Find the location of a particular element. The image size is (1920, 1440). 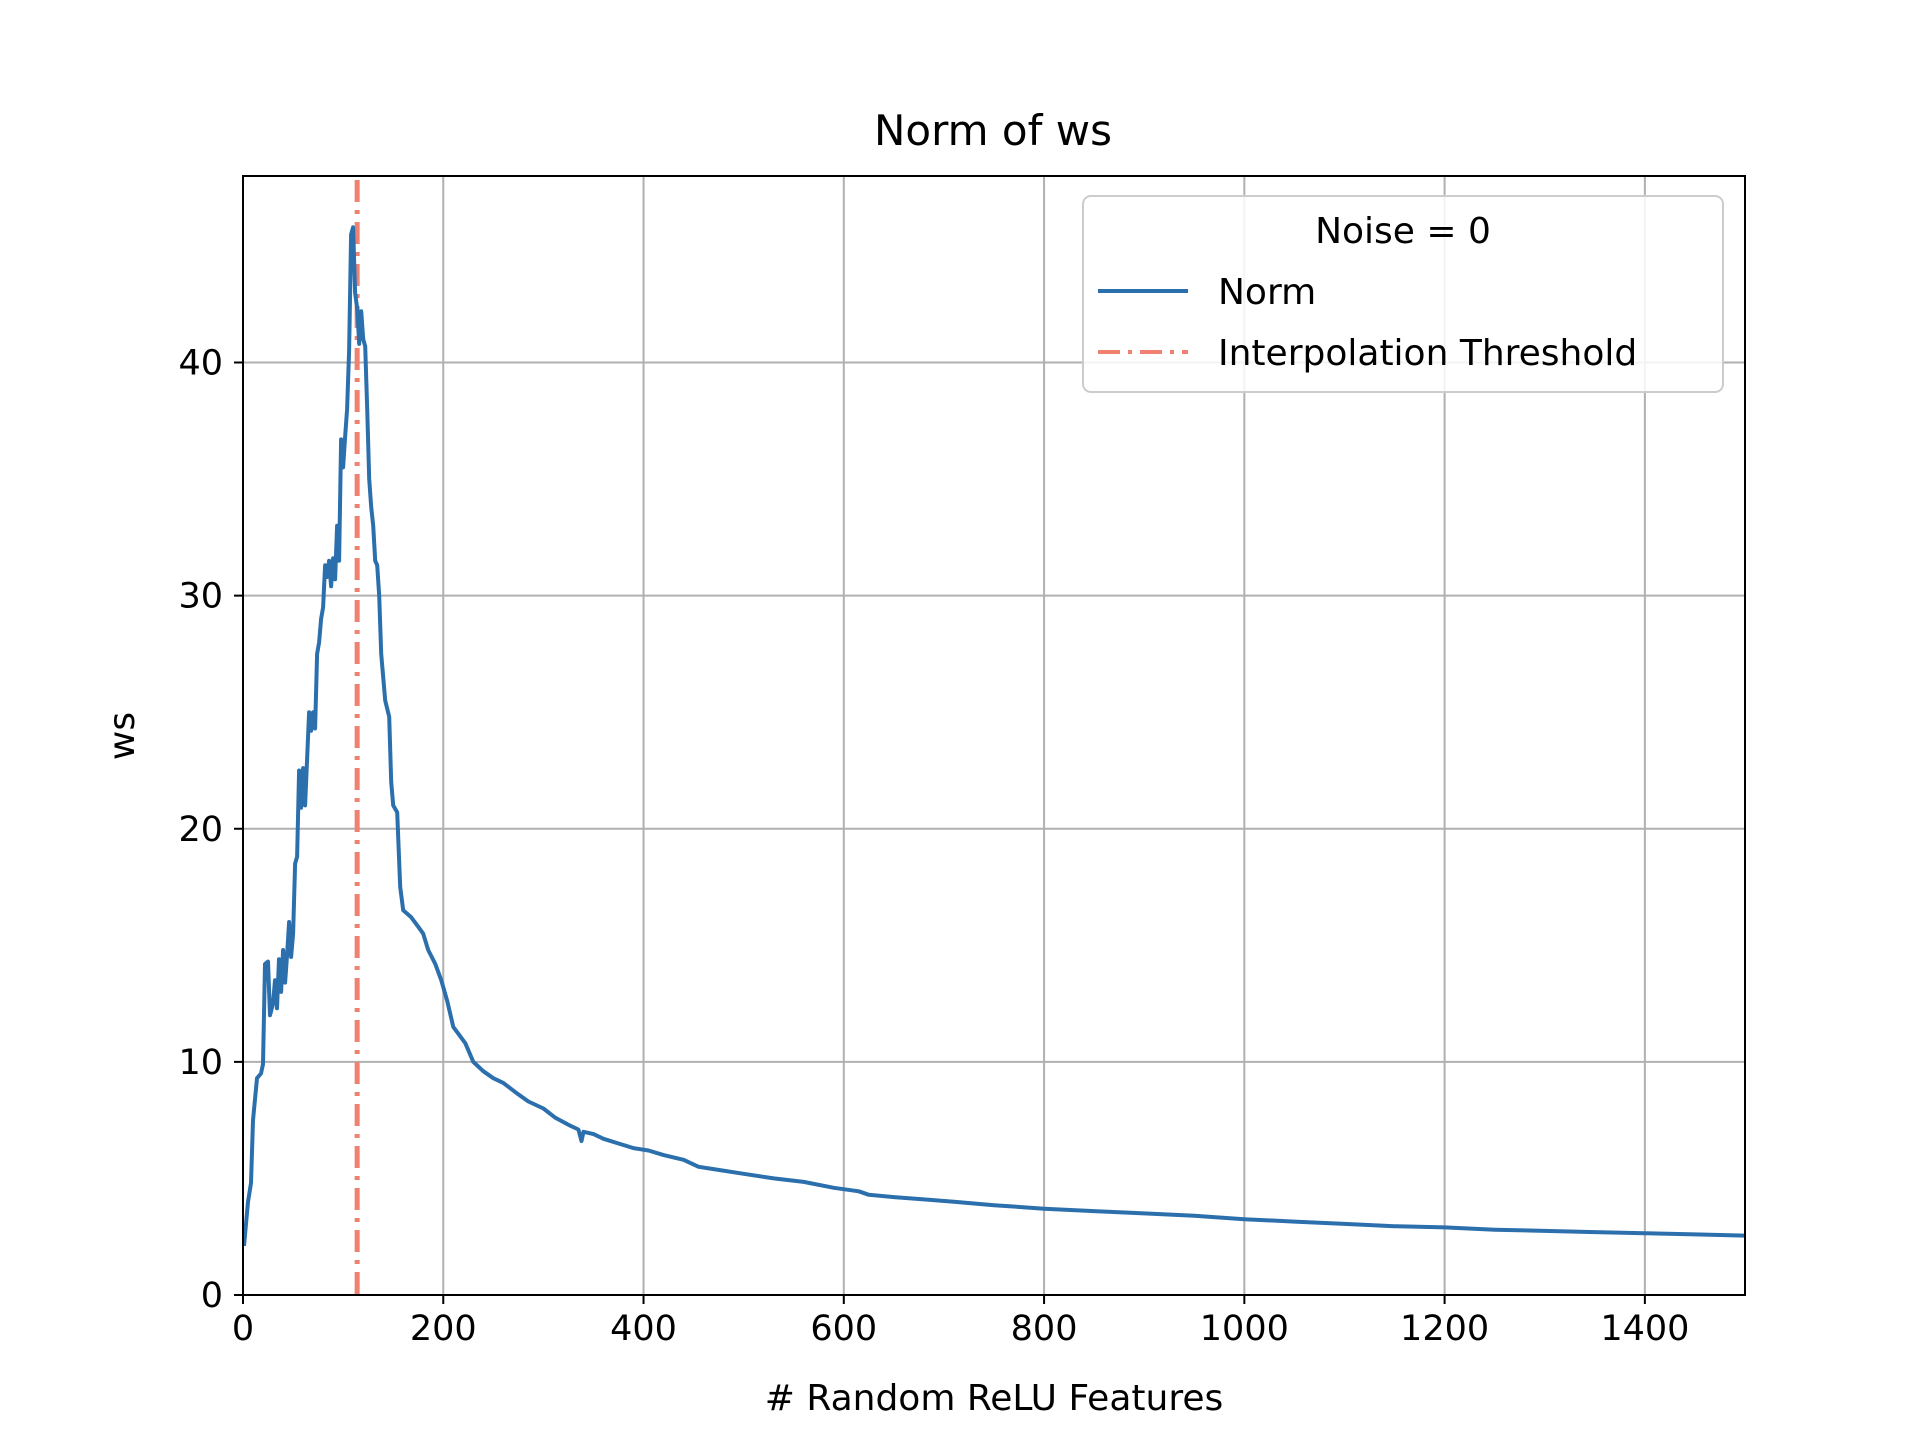

y-tick-label: 40 is located at coordinates (200, 364).